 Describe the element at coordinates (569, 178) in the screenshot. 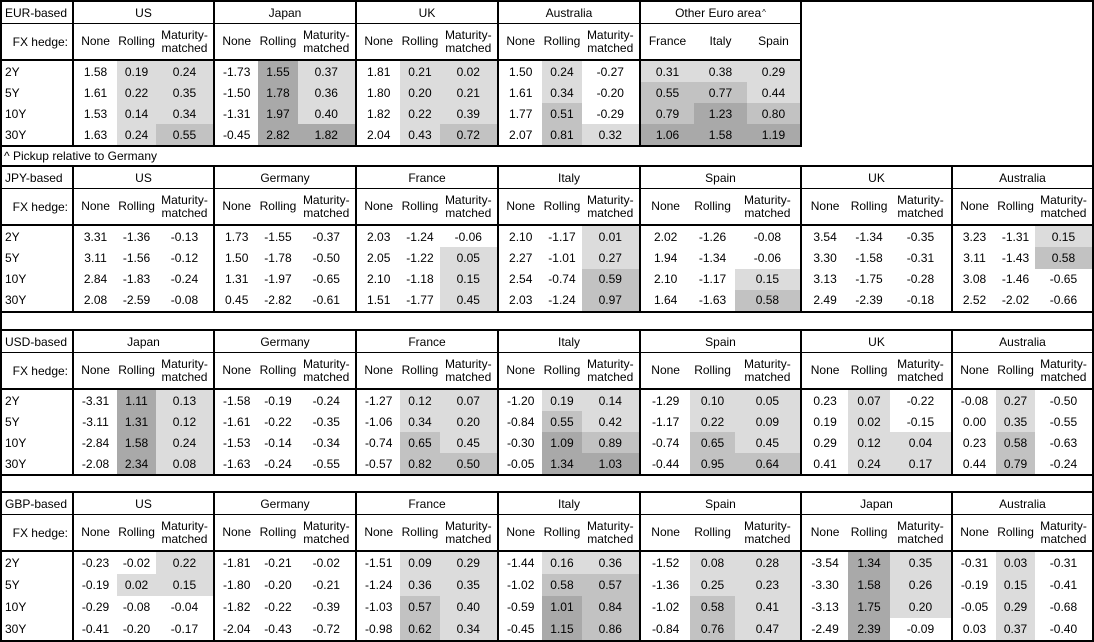

I see `group-country-name: Italy` at that location.